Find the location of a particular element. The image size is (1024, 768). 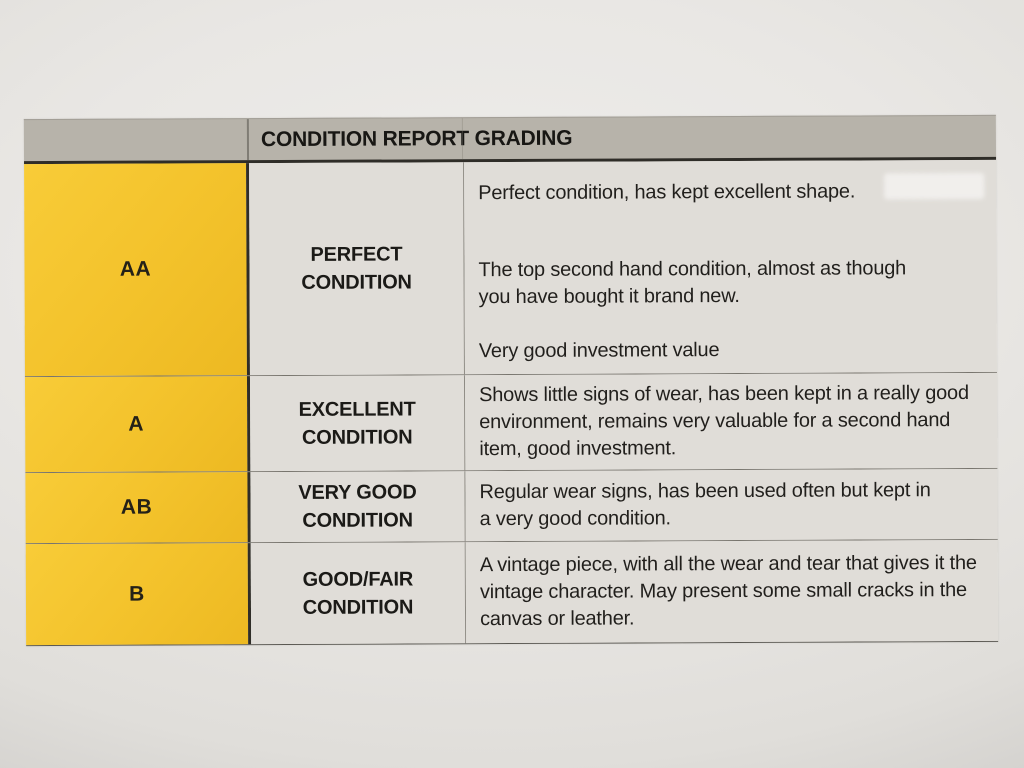

description-paragraph: Very good investment value is located at coordinates (599, 351).